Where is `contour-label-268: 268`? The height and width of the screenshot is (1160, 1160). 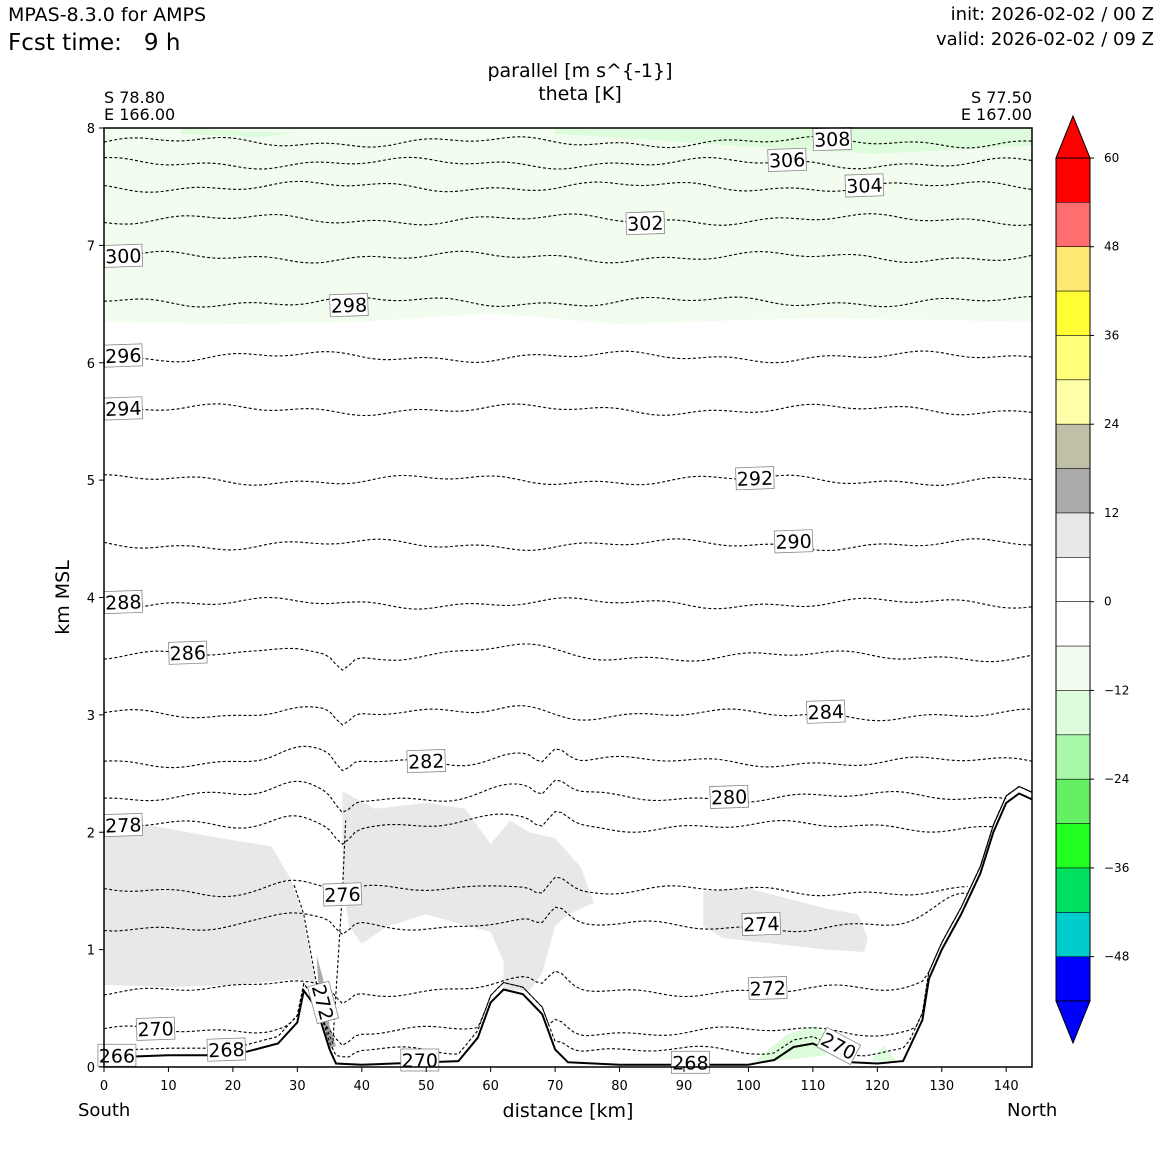 contour-label-268: 268 is located at coordinates (226, 1049).